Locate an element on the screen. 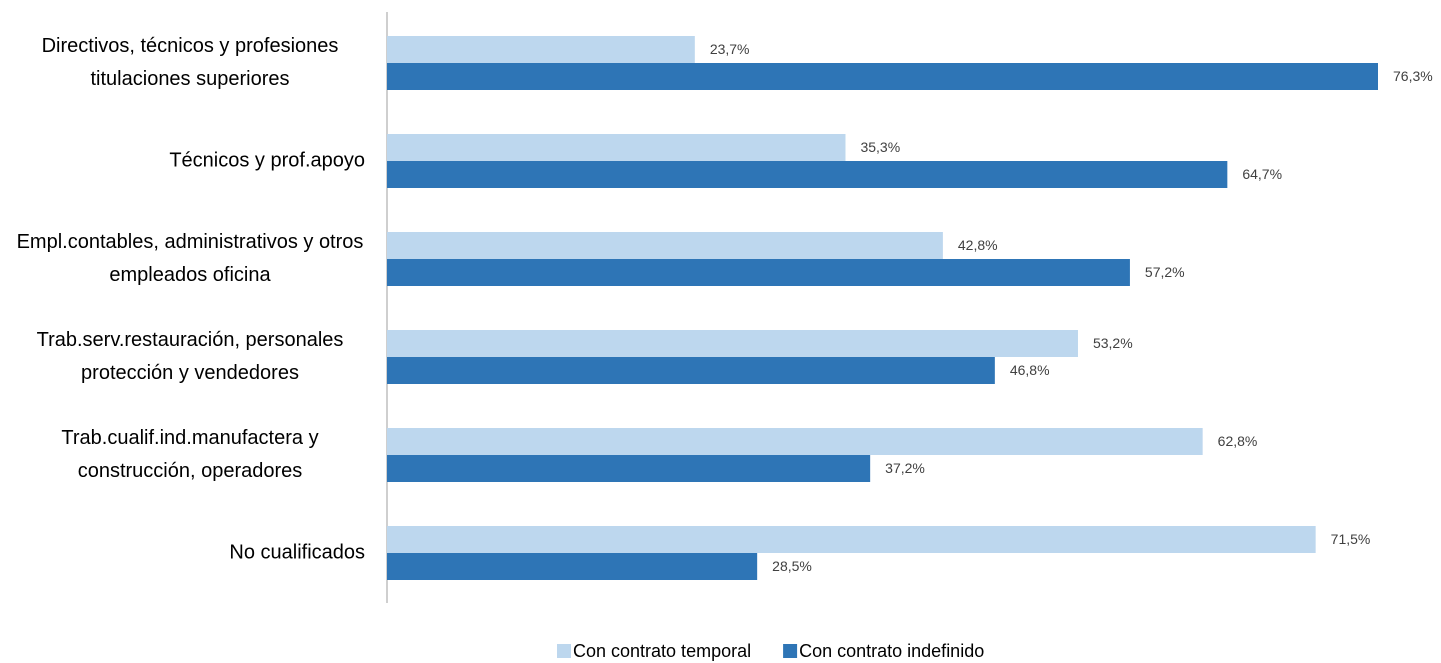 This screenshot has height=663, width=1441. value-label: 71,5% is located at coordinates (1351, 539).